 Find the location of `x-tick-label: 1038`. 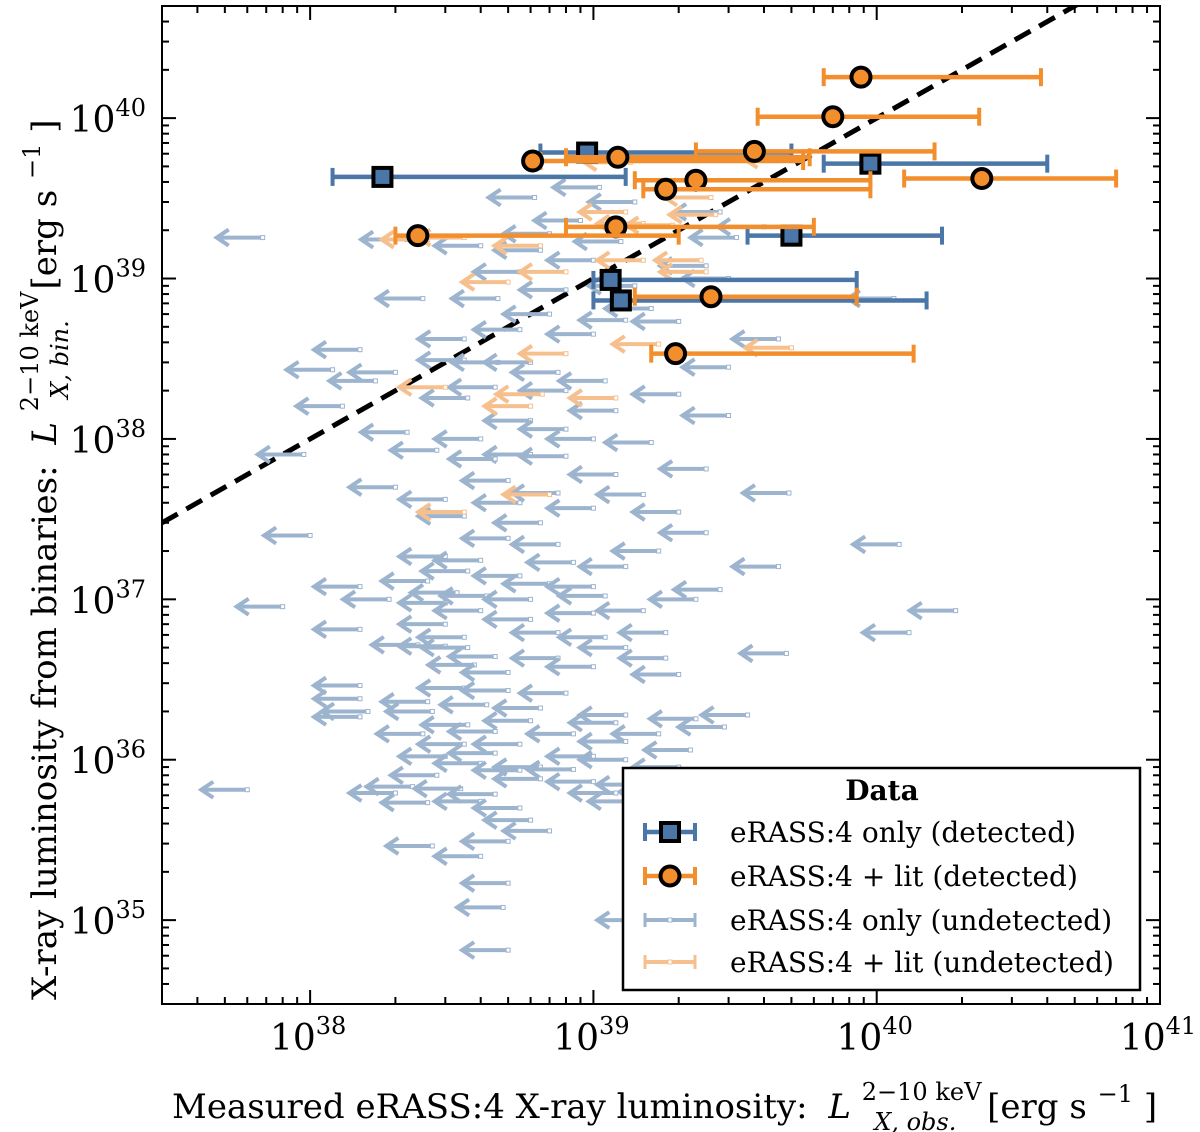

x-tick-label: 1038 is located at coordinates (308, 1035).